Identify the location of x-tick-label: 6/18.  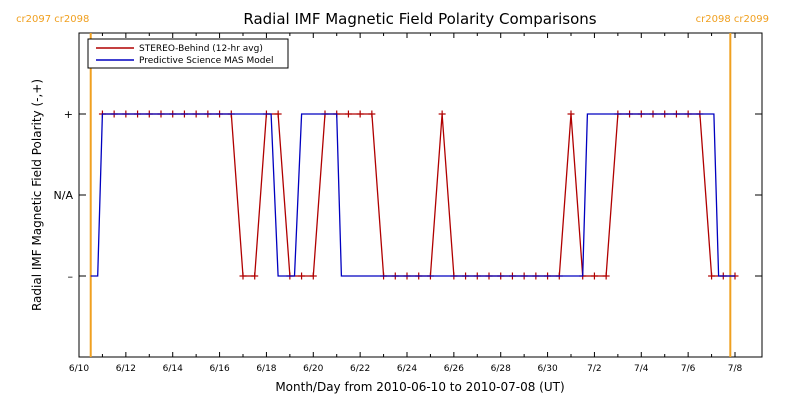
(266, 369).